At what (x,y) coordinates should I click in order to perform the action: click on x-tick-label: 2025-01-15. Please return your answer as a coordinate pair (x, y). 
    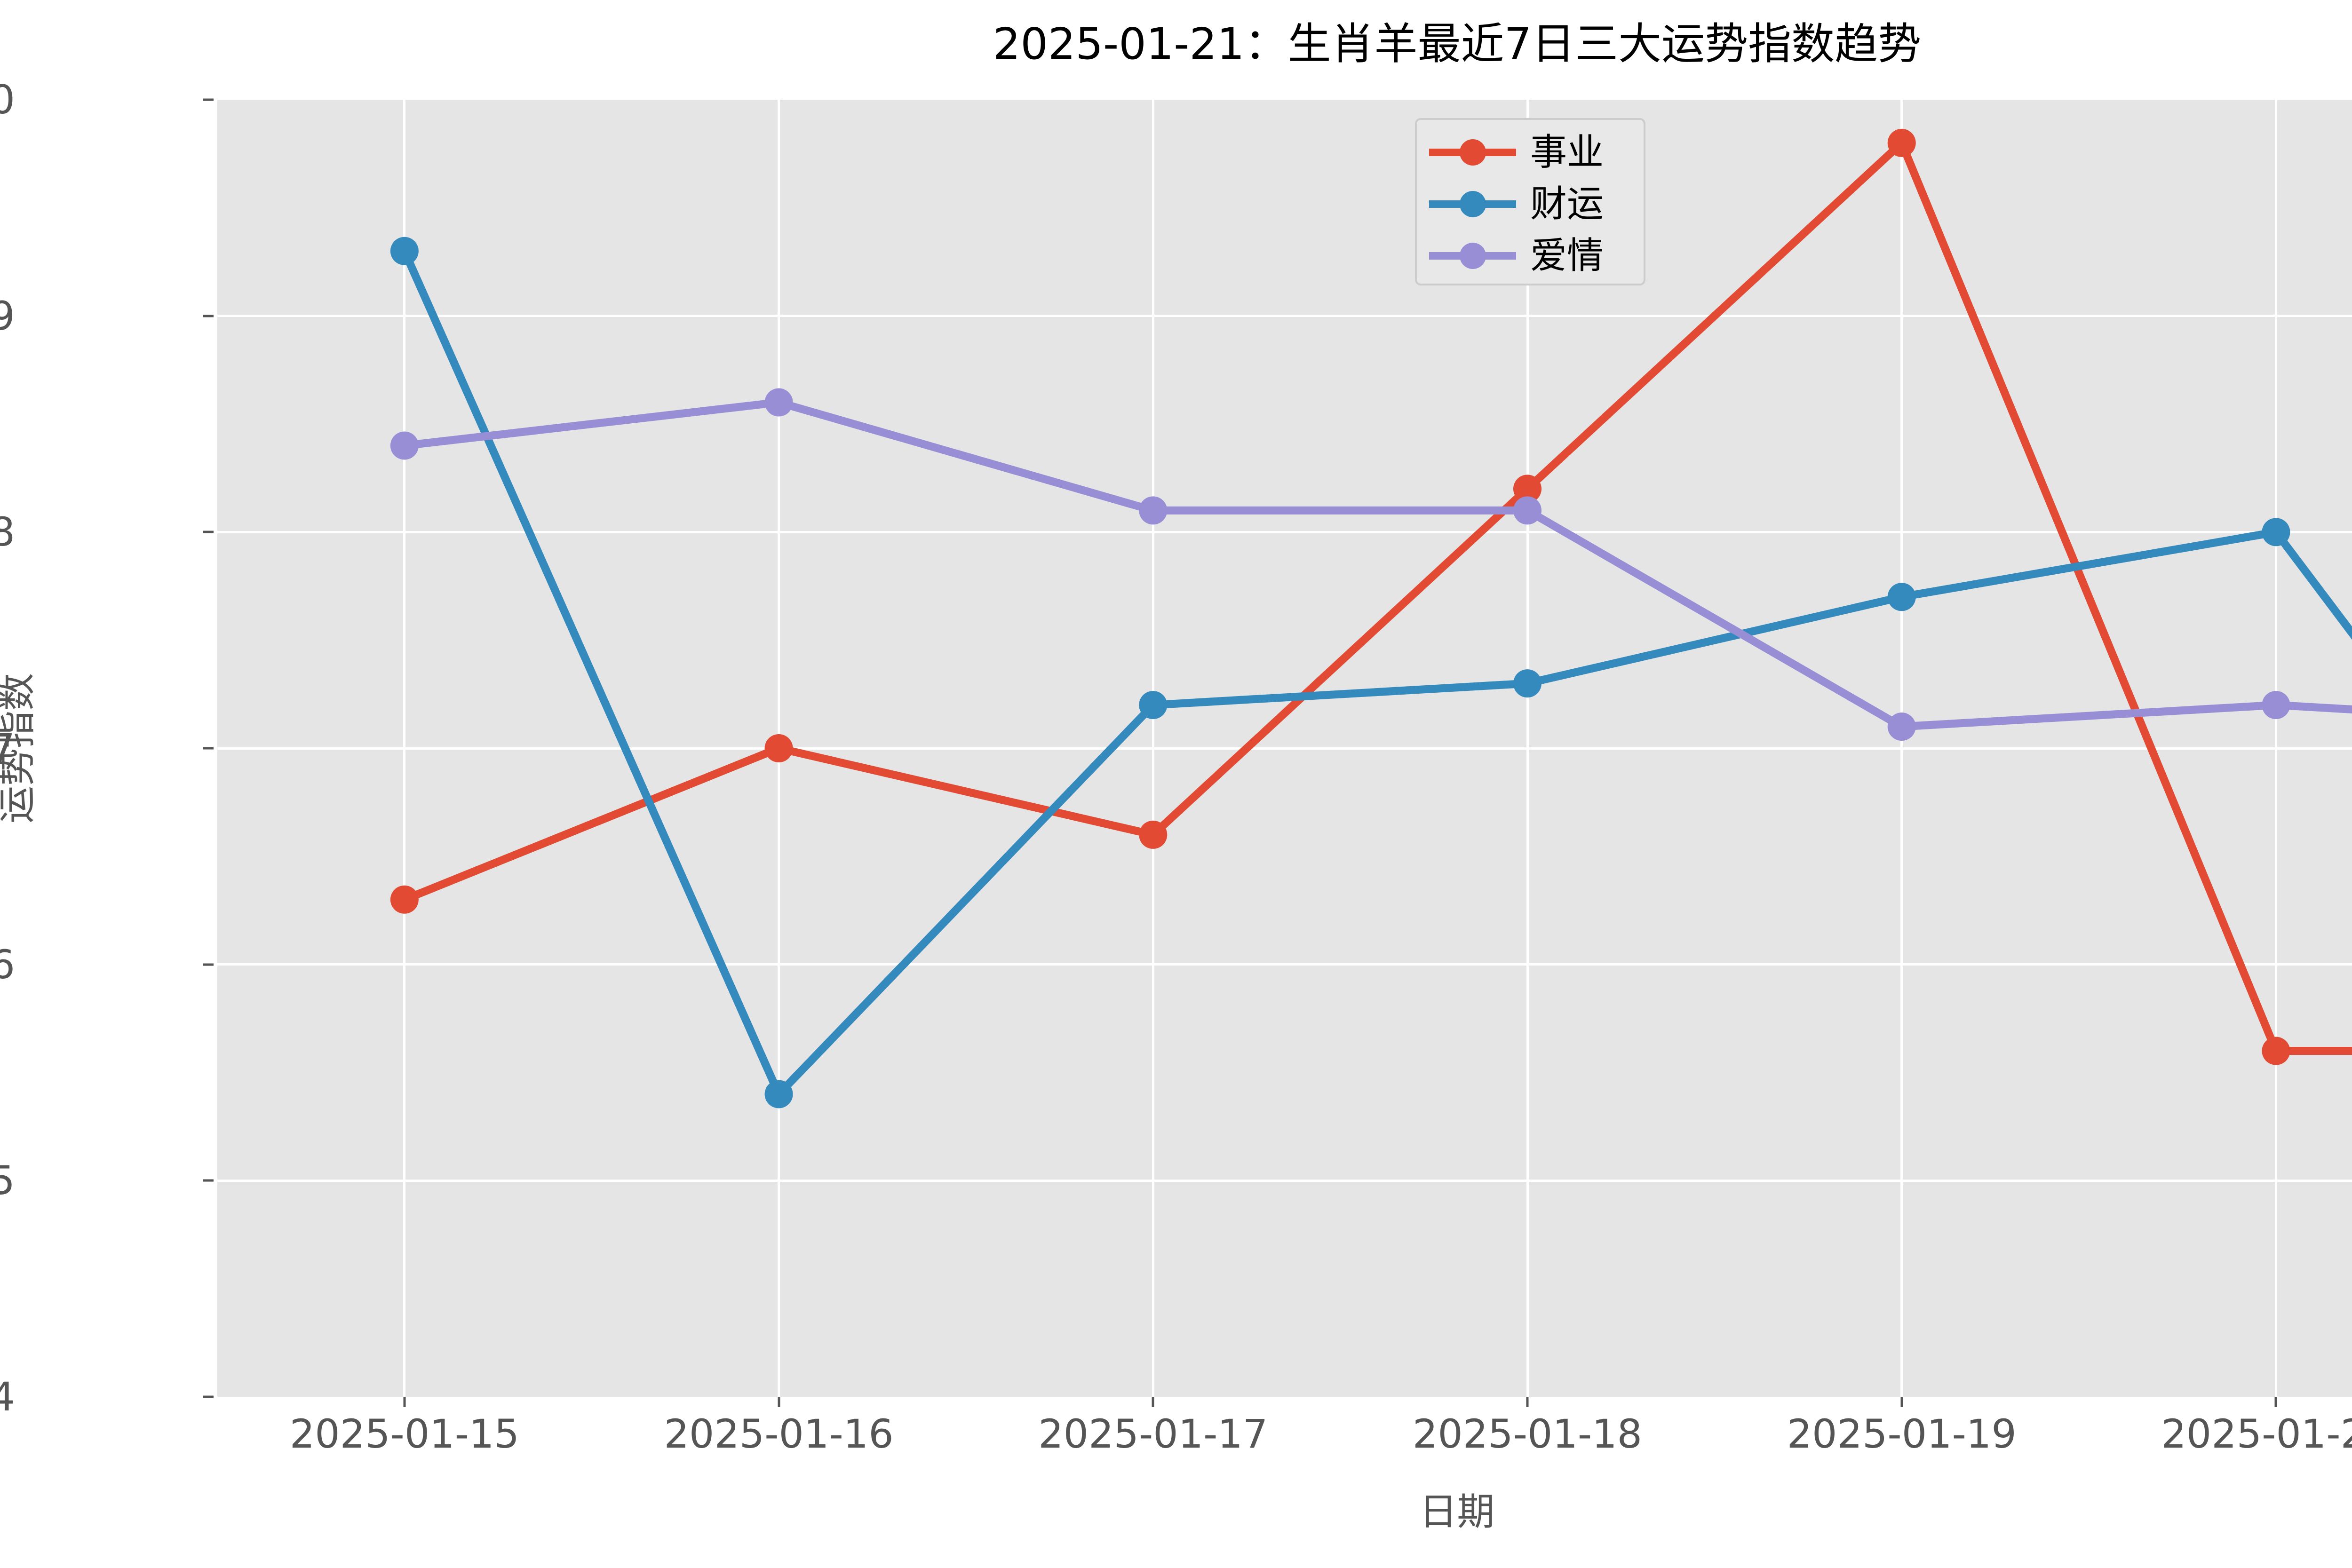
    Looking at the image, I should click on (404, 1434).